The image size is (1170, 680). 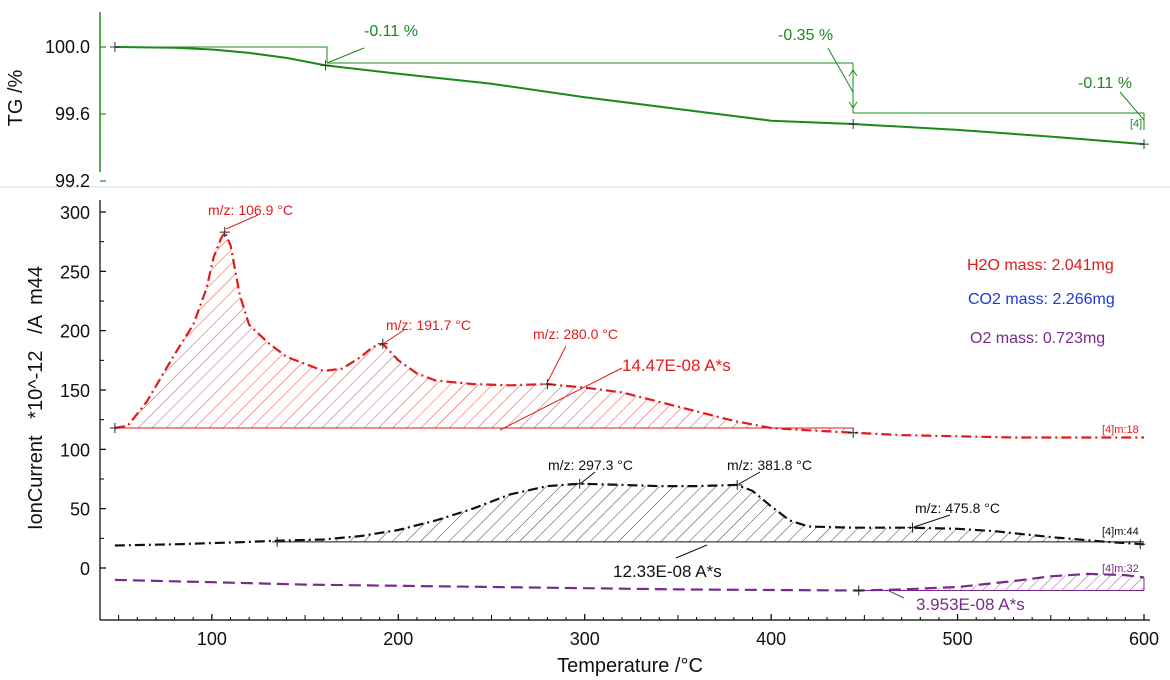 I want to click on tg-tag: [4], so click(x=1136, y=124).